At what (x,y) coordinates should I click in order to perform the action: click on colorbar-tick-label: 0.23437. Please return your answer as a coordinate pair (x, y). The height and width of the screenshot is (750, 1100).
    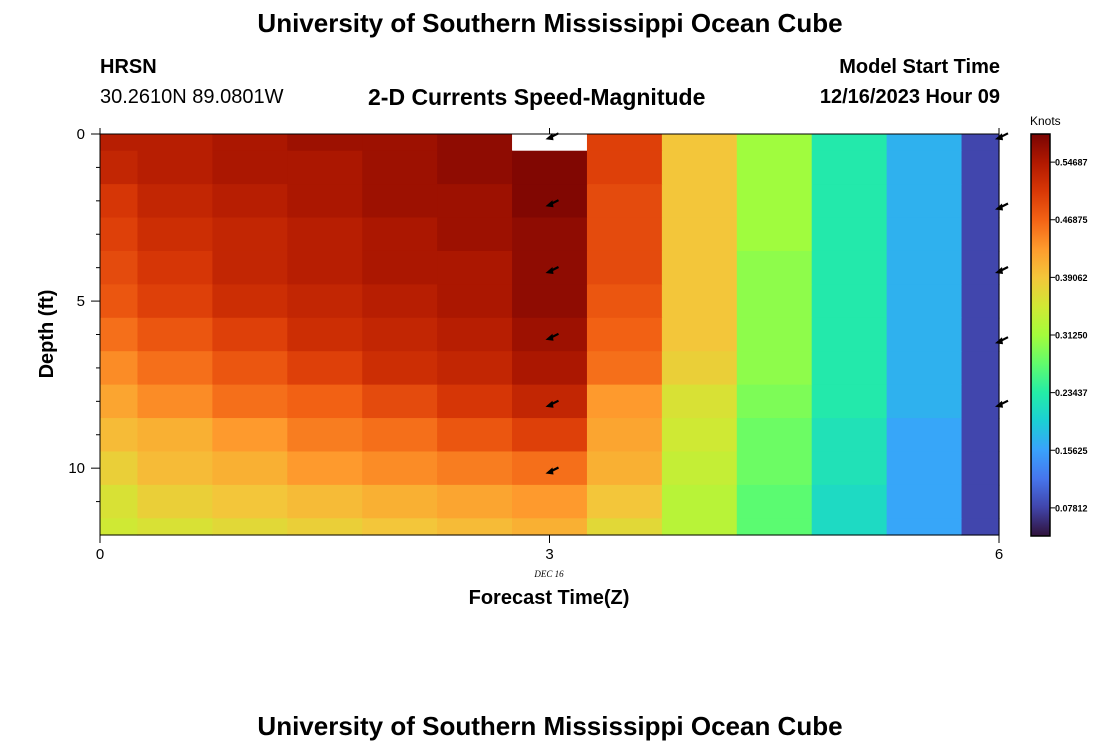
    Looking at the image, I should click on (1071, 393).